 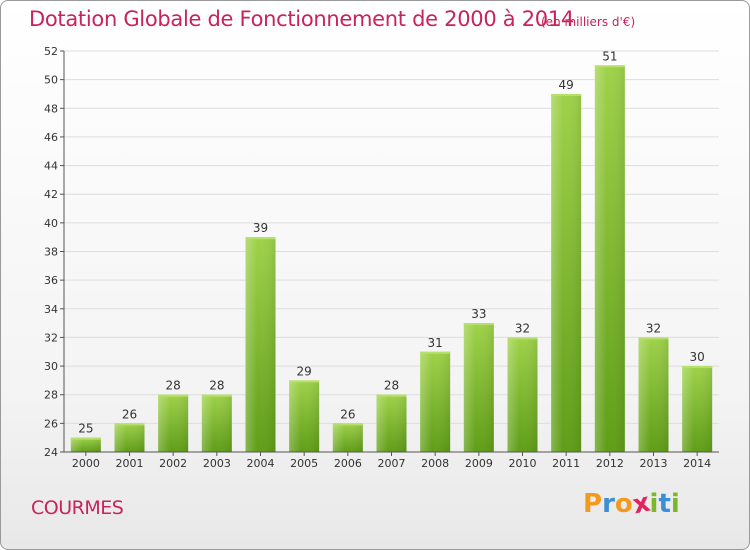 I want to click on bar-top-2005, so click(x=304, y=381).